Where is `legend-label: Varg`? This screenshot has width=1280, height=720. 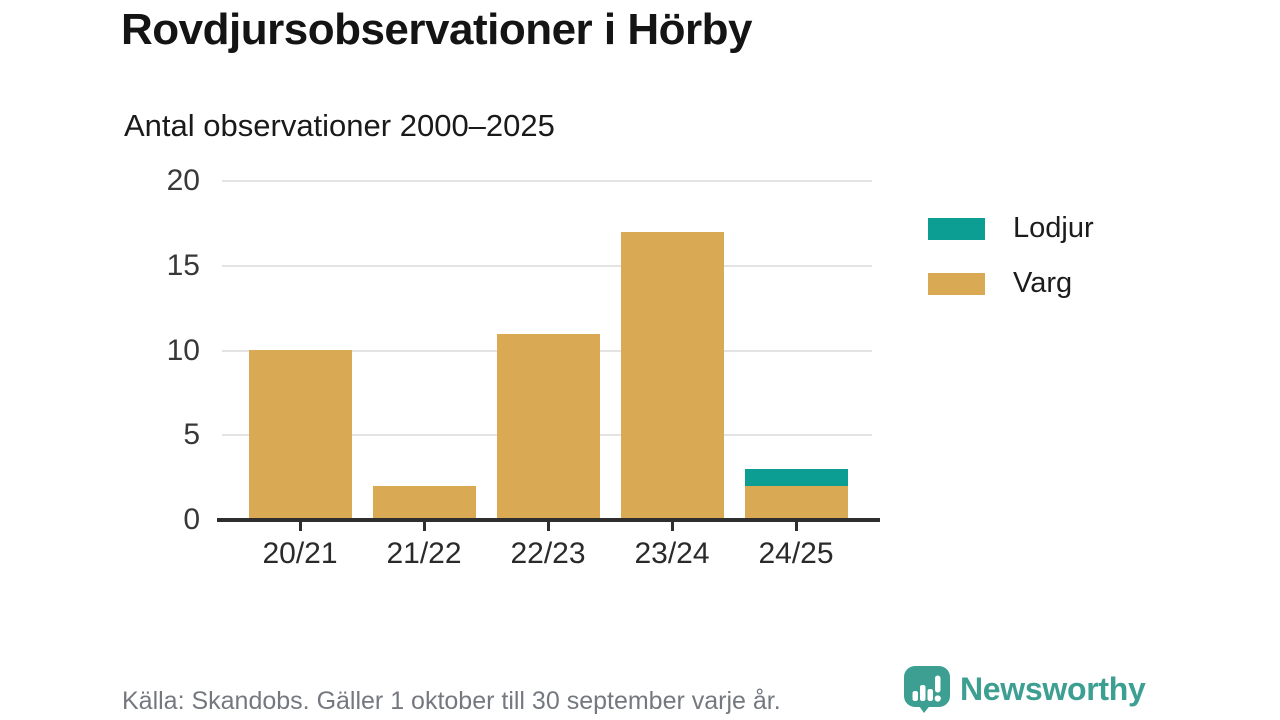
legend-label: Varg is located at coordinates (1043, 283).